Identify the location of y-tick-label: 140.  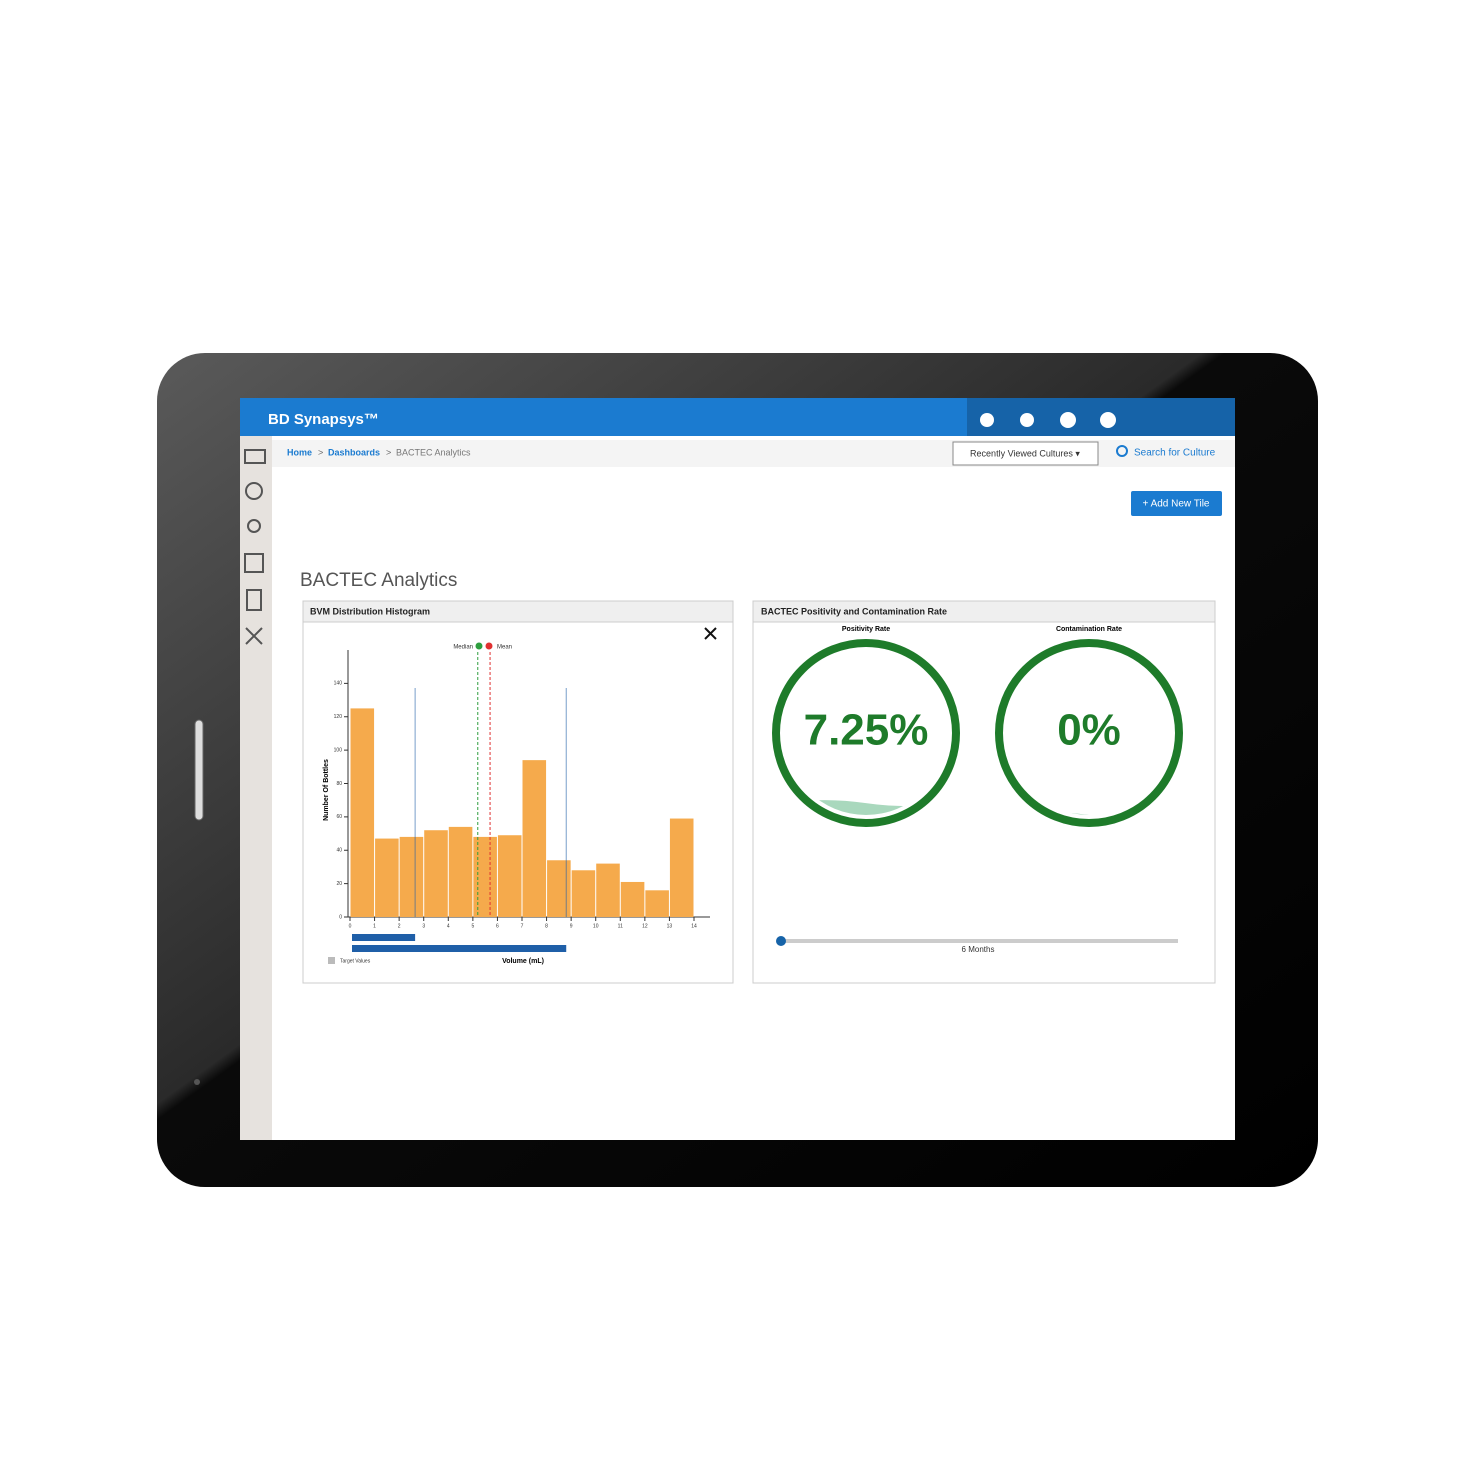
(338, 684).